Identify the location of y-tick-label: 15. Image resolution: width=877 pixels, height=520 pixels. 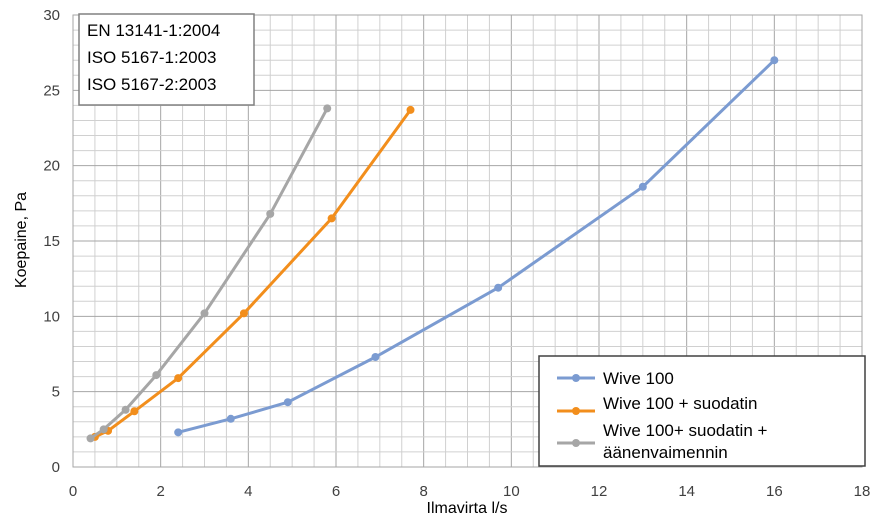
(51, 241).